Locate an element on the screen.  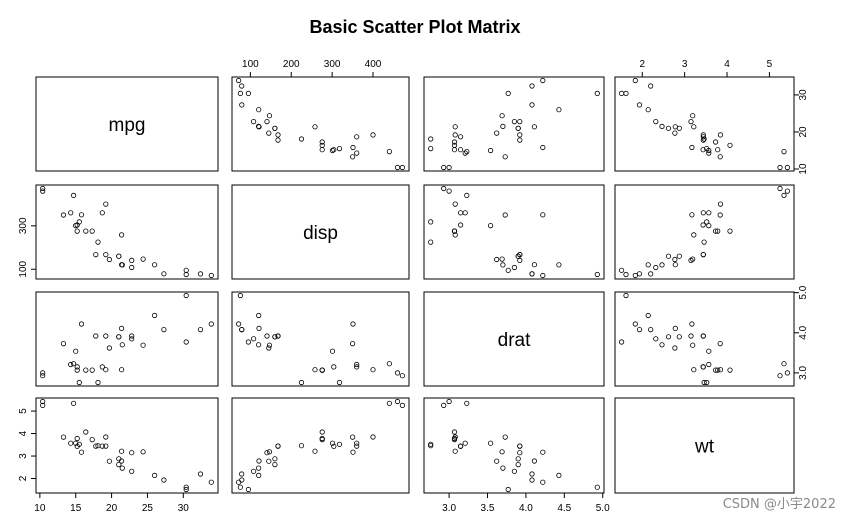
variable-label-mpg: mpg is located at coordinates (127, 125).